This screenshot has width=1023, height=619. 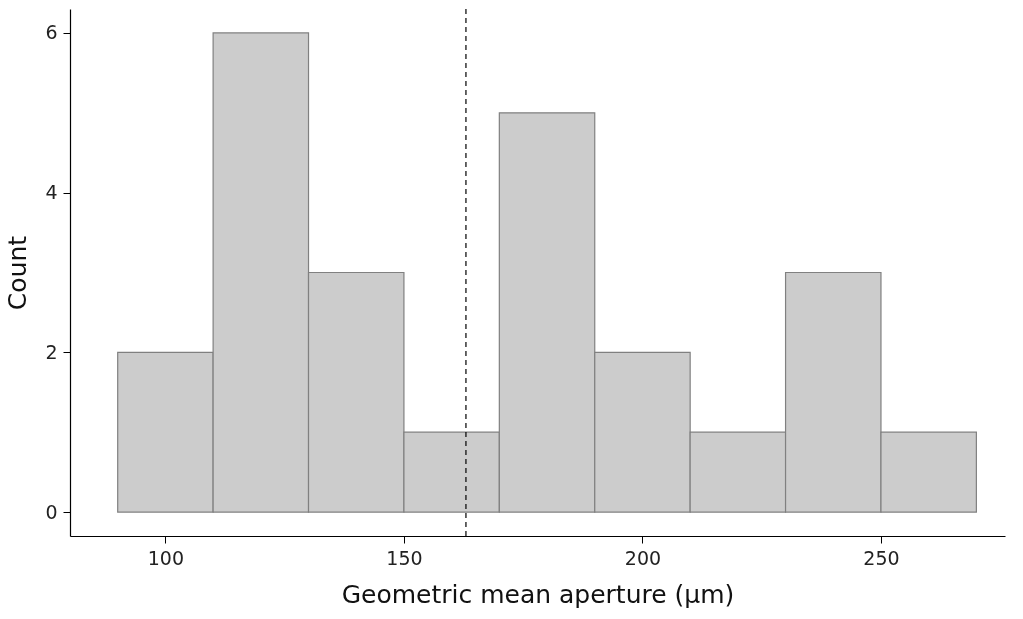 What do you see at coordinates (404, 557) in the screenshot?
I see `x-tick-label: 150` at bounding box center [404, 557].